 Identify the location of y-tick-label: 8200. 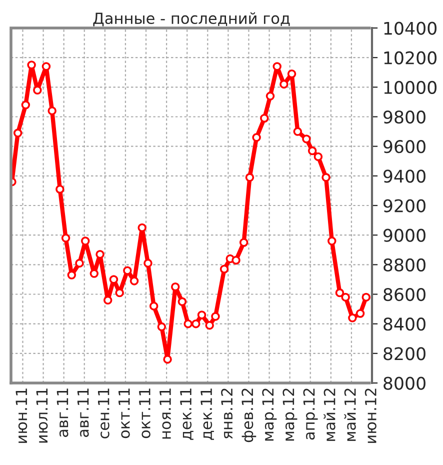
(405, 353).